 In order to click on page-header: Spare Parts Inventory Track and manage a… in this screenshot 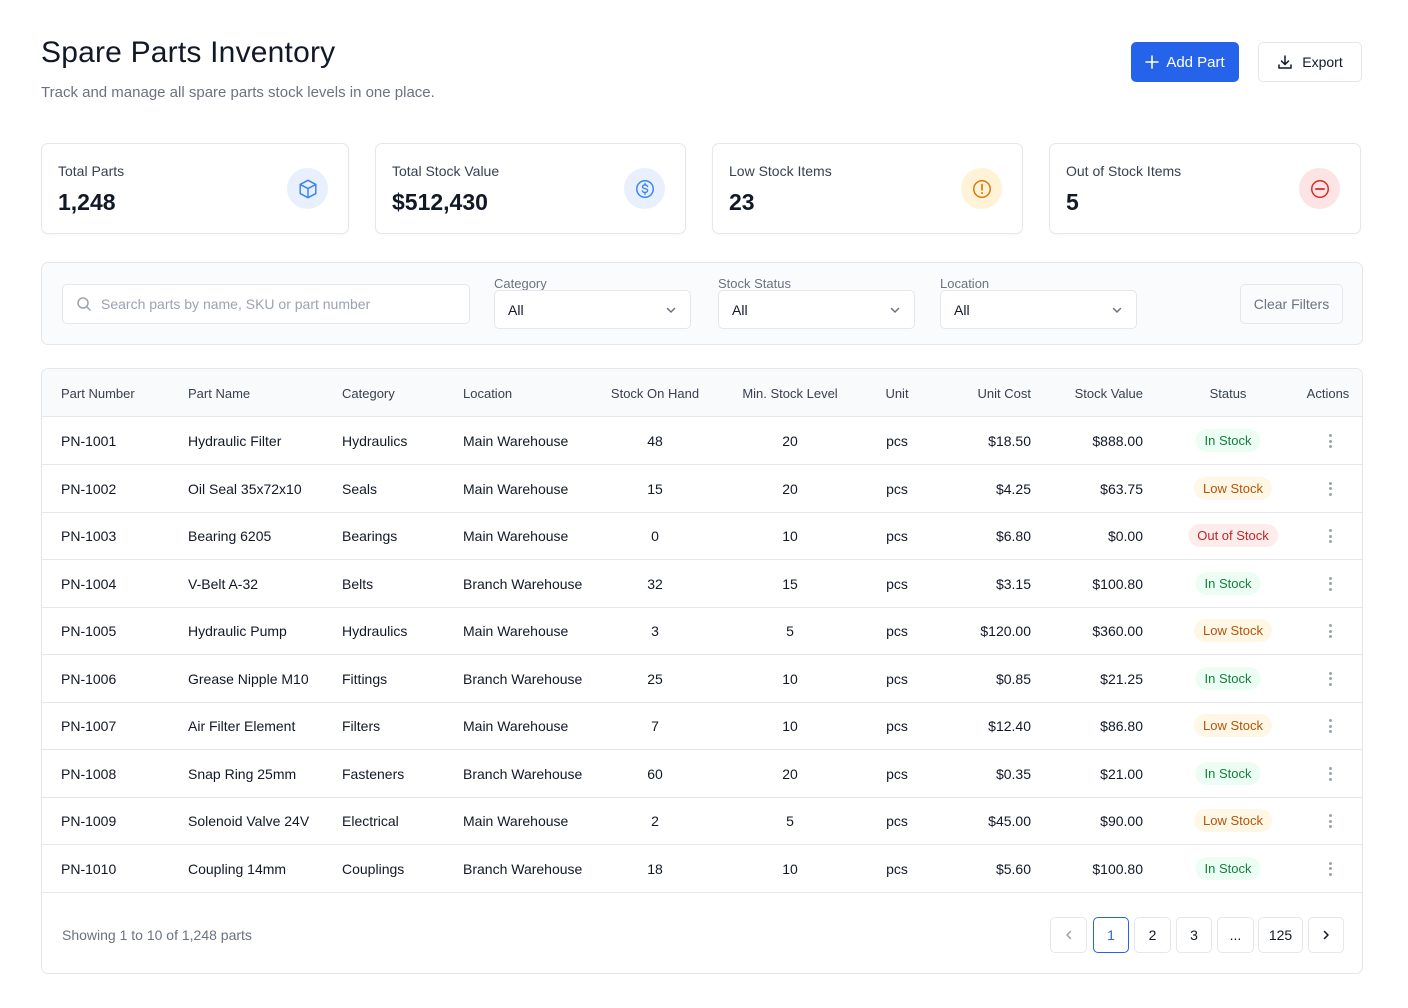, I will do `click(238, 68)`.